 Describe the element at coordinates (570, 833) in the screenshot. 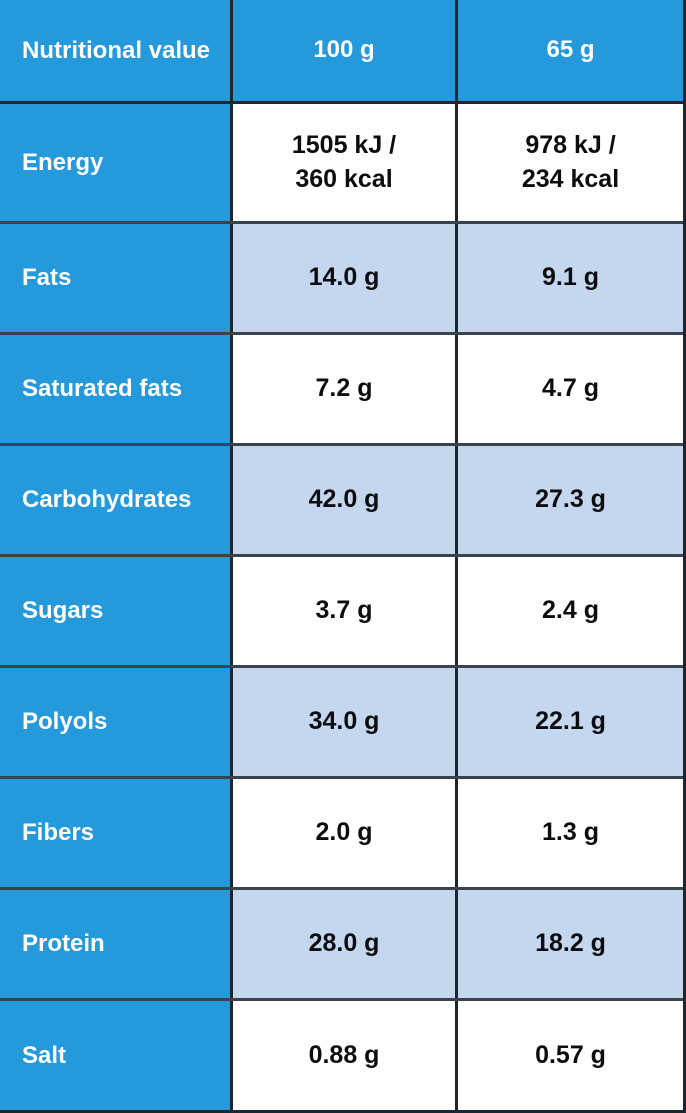

I see `value-per-65g: 1.3 g` at that location.